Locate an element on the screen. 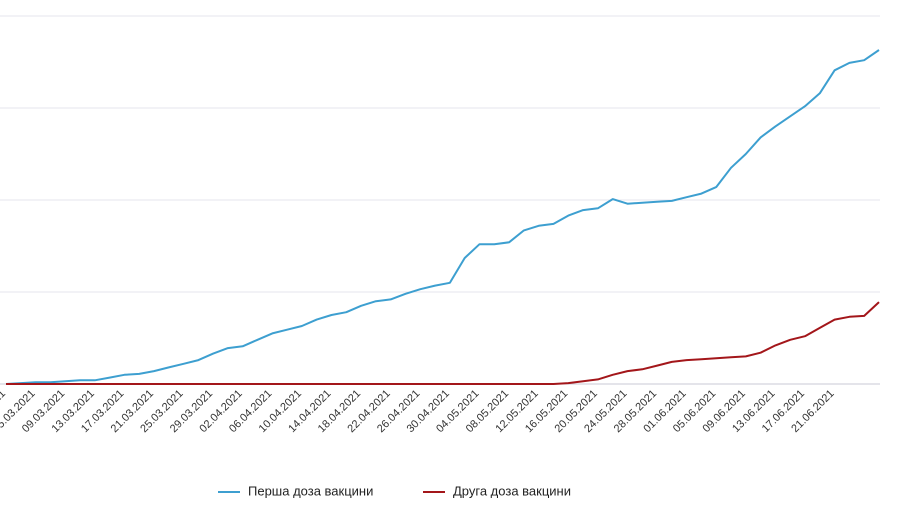 The height and width of the screenshot is (505, 900). legend-label: Перша доза вакцини is located at coordinates (310, 490).